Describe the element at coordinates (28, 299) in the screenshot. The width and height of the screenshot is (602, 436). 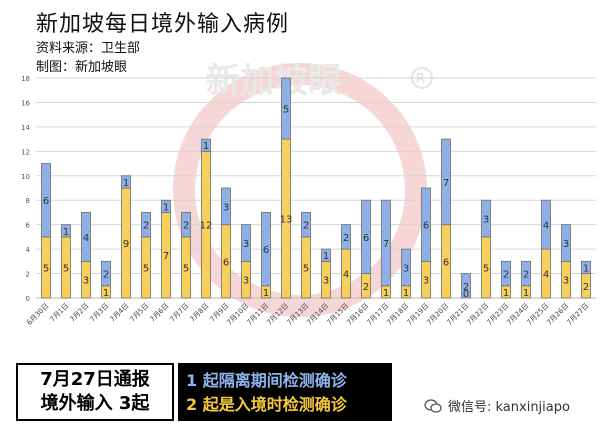
I see `y-tick-label: 0` at that location.